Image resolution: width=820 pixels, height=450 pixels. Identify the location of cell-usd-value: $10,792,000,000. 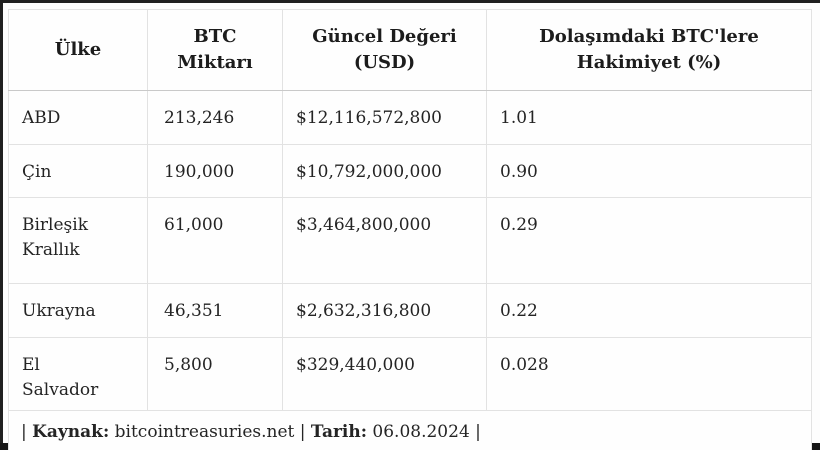
(384, 171).